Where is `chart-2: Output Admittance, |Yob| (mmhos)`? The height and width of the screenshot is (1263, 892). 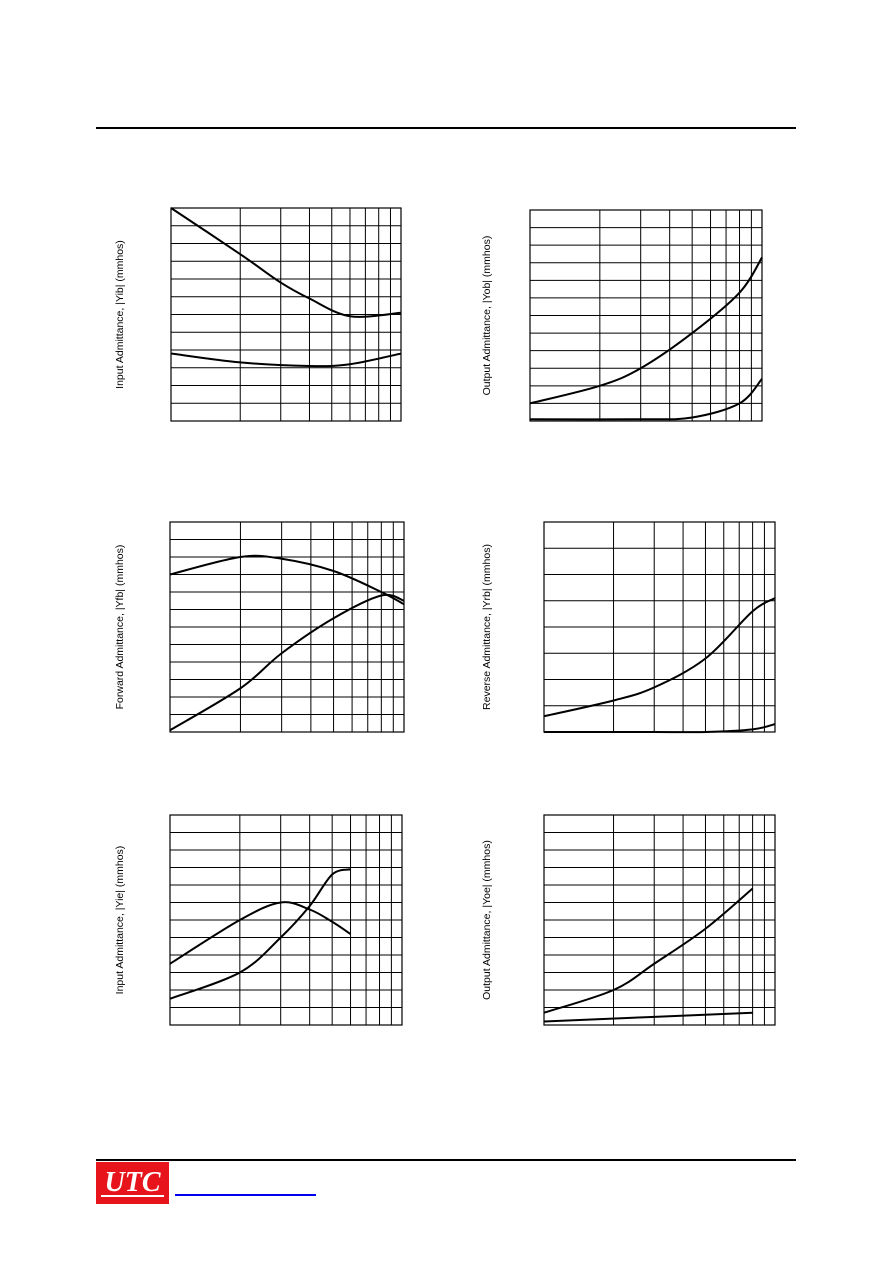 chart-2: Output Admittance, |Yob| (mmhos) is located at coordinates (622, 315).